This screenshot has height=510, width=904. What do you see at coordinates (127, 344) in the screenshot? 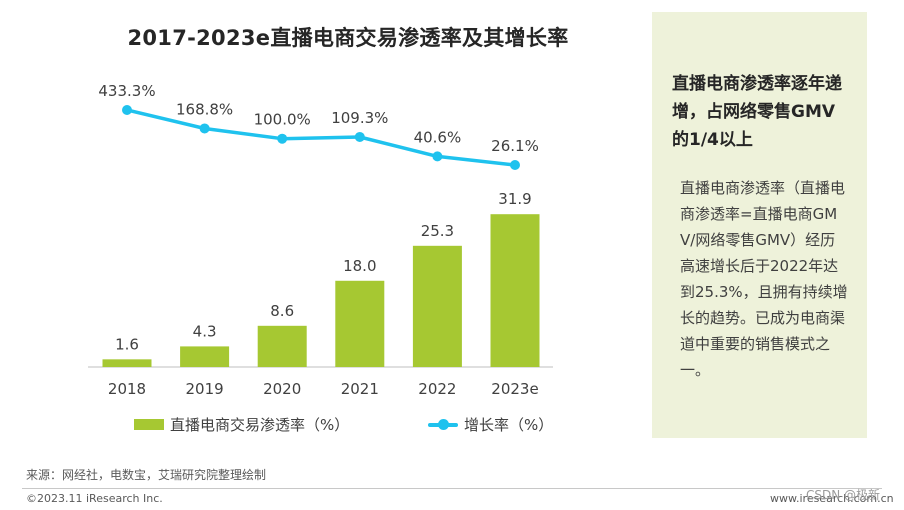
I see `bar-label-2018: 1.6` at bounding box center [127, 344].